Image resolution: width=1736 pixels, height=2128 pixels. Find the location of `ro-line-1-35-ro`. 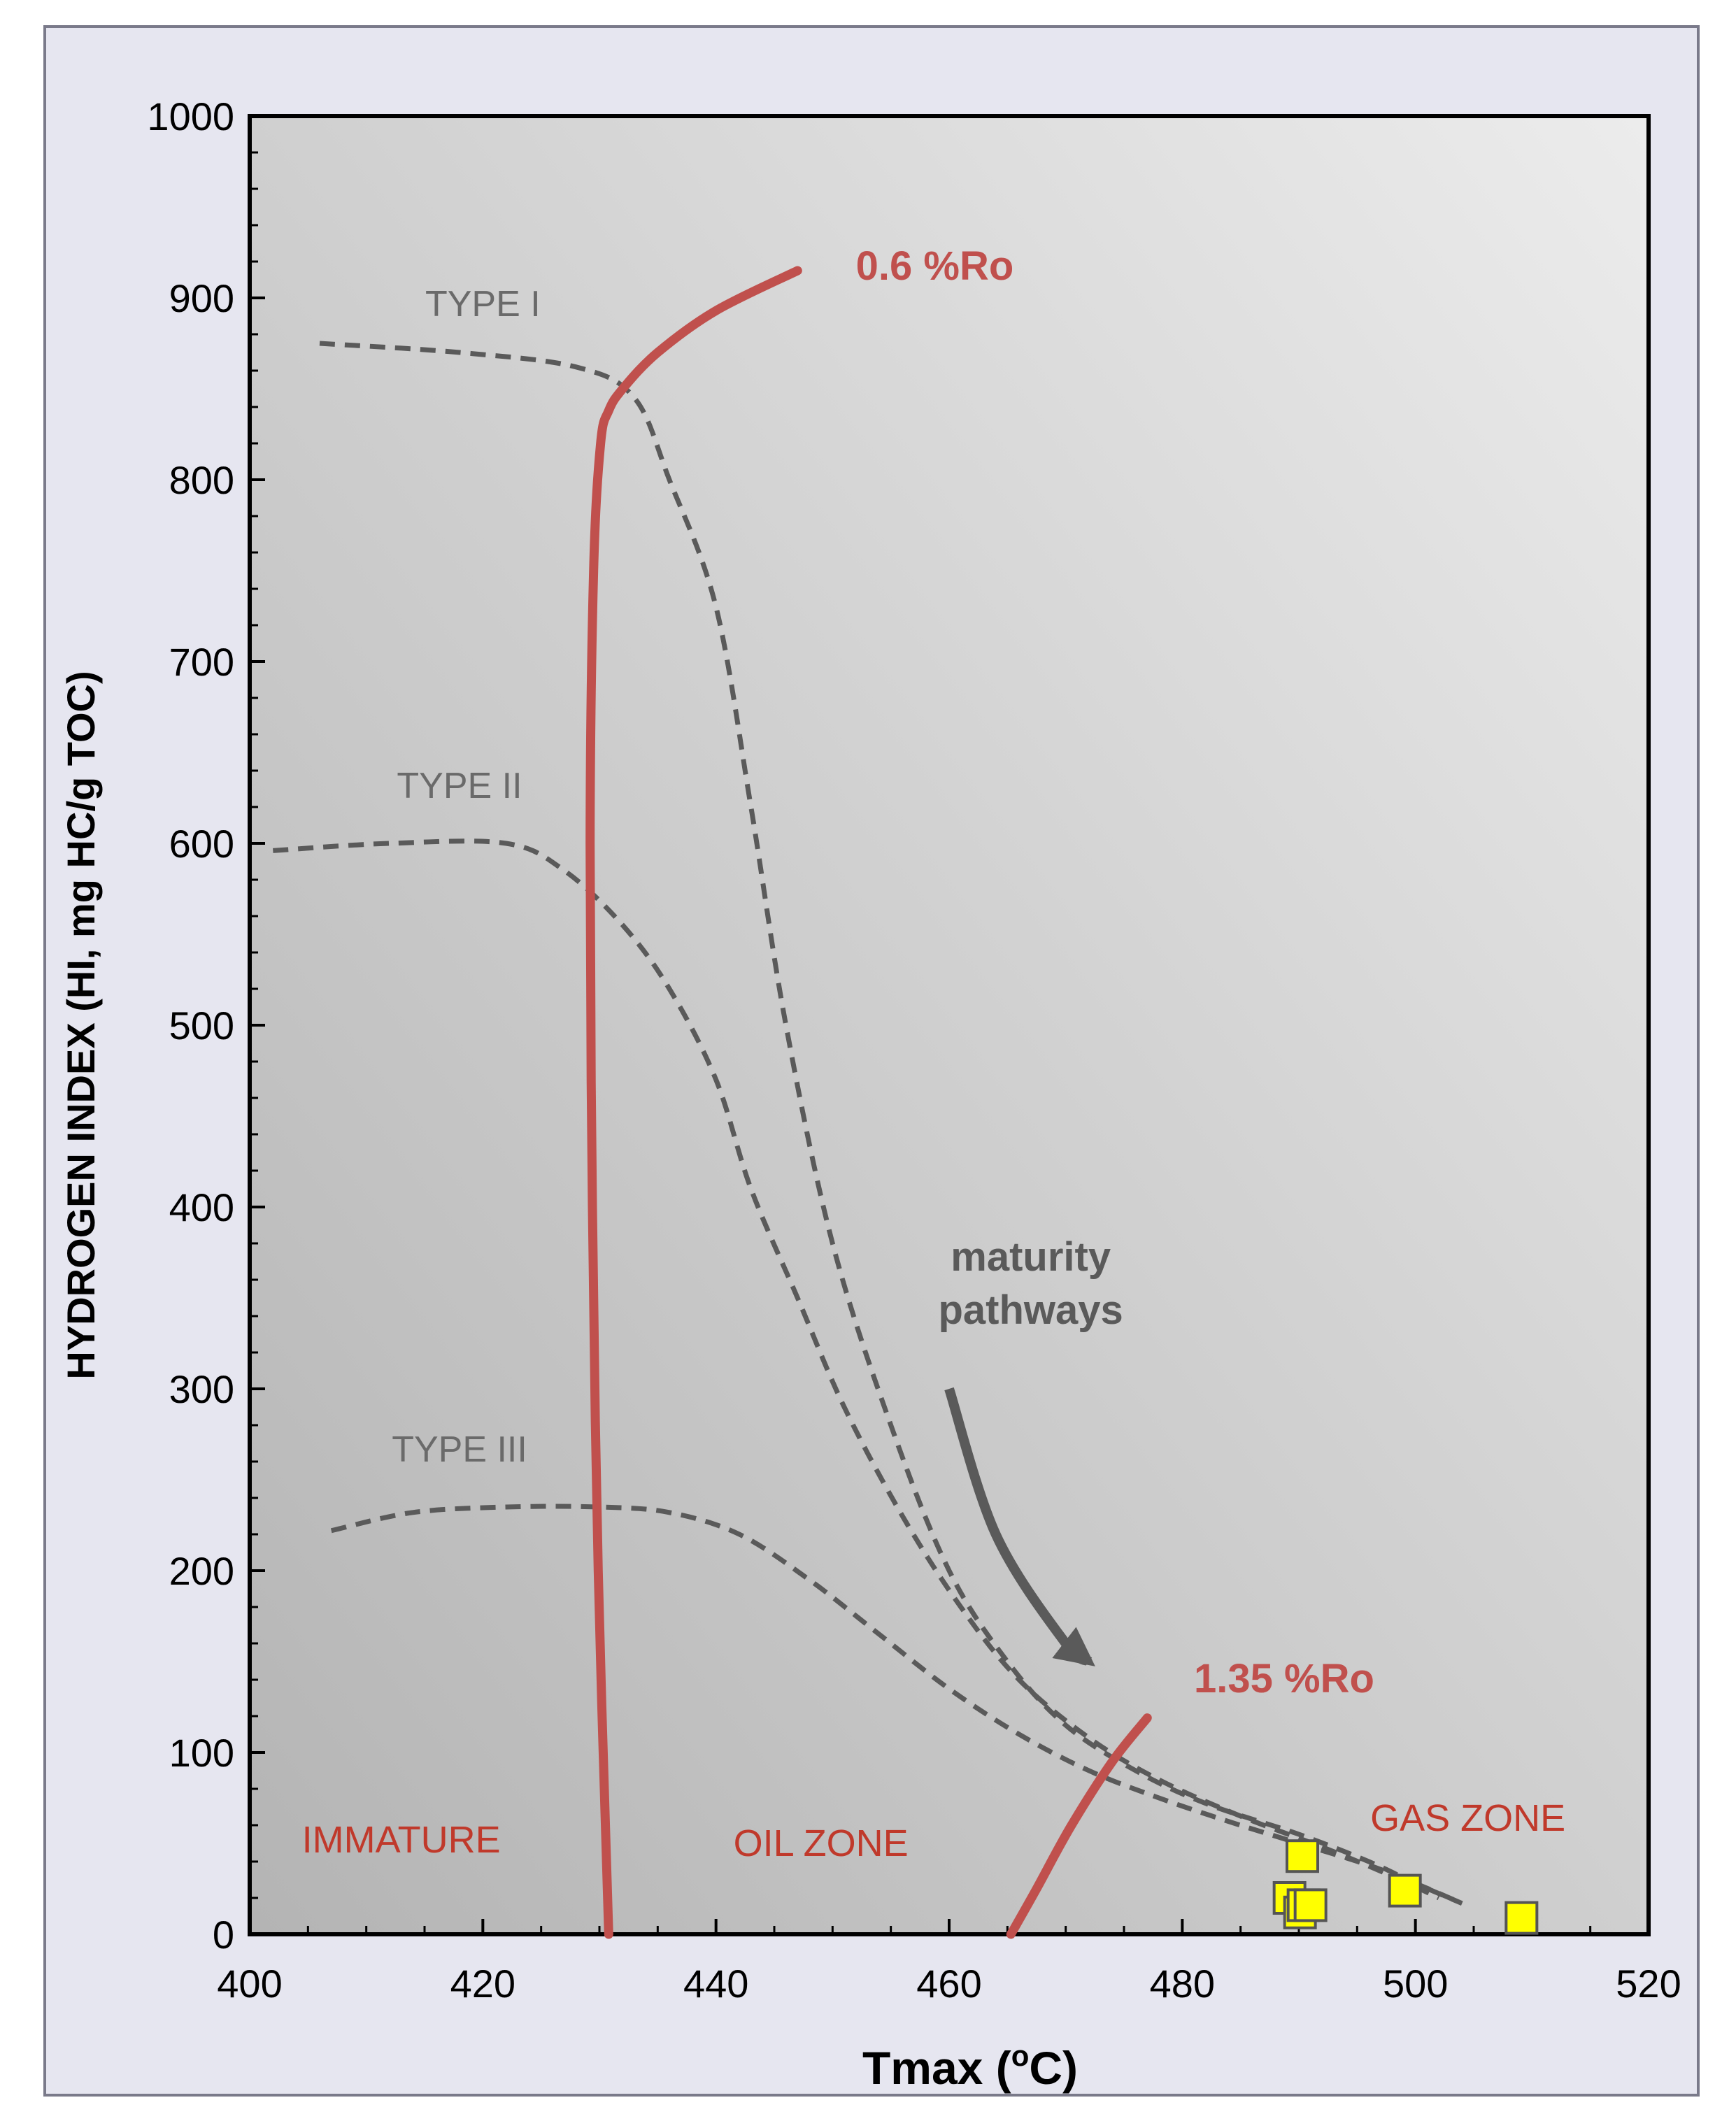

ro-line-1-35-ro is located at coordinates (1079, 1826).